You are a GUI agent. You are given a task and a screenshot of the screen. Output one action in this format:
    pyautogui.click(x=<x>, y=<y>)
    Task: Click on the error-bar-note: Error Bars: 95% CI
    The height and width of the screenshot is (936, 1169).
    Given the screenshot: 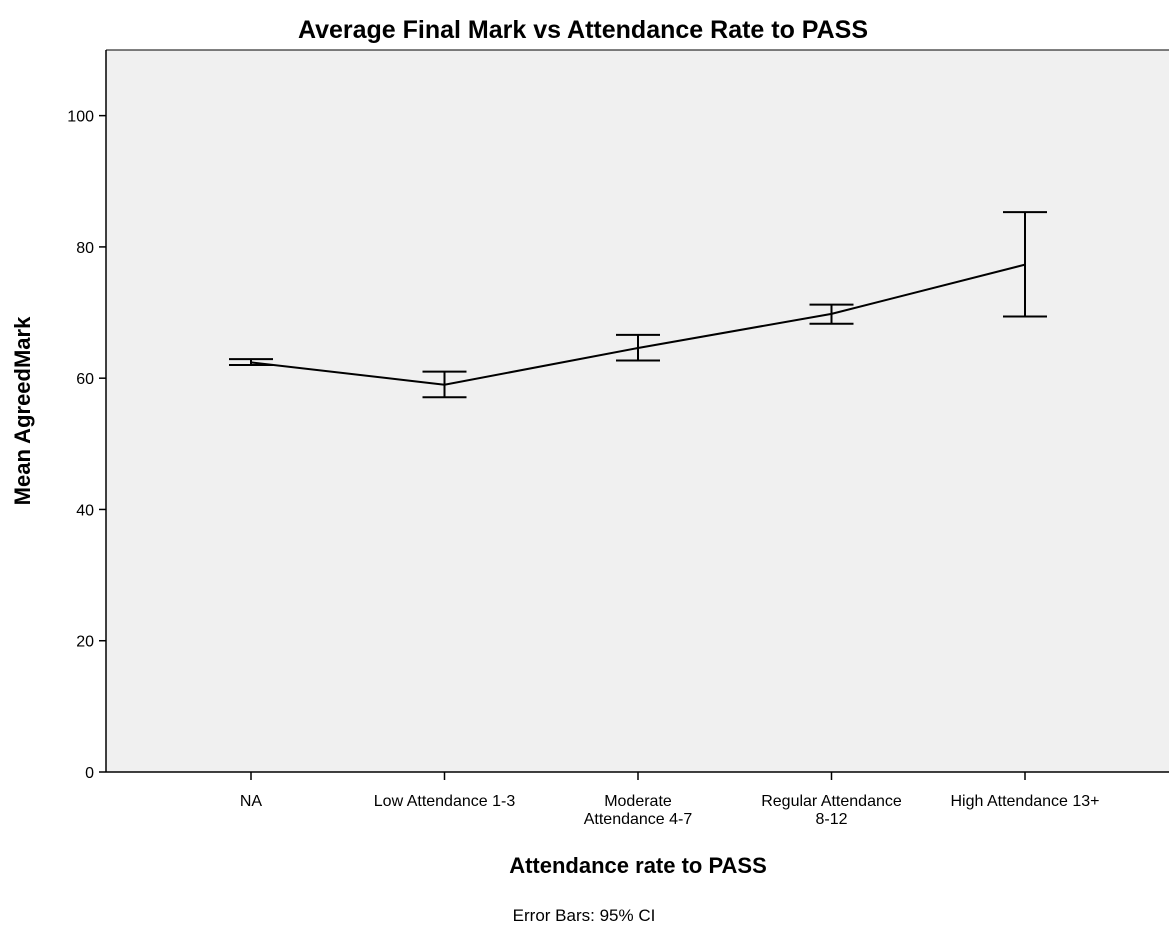 What is the action you would take?
    pyautogui.click(x=584, y=915)
    